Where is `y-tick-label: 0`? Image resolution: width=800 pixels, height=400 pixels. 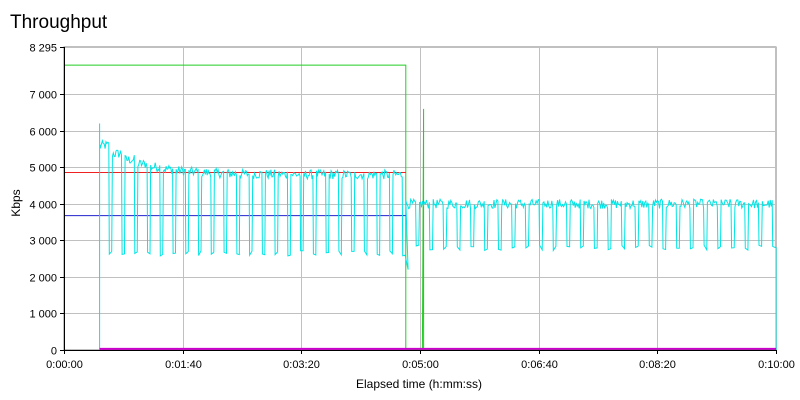
y-tick-label: 0 is located at coordinates (54, 352).